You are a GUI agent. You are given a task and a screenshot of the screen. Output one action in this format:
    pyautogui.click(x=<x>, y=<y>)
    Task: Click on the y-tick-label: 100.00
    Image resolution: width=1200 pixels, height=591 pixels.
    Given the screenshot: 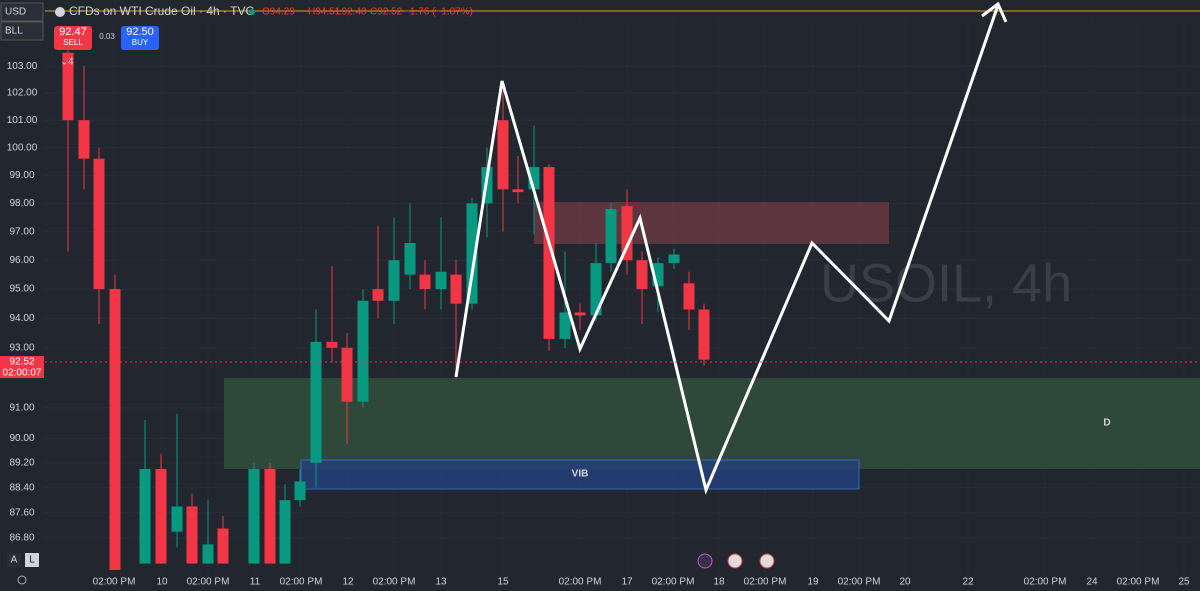 What is the action you would take?
    pyautogui.click(x=22, y=147)
    